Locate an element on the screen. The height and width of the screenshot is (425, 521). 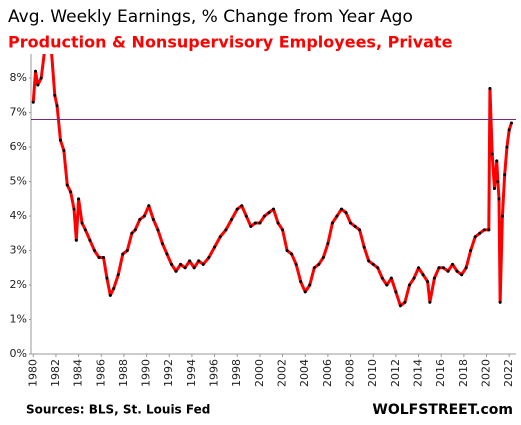
y-tick-label: 1% is located at coordinates (18, 319).